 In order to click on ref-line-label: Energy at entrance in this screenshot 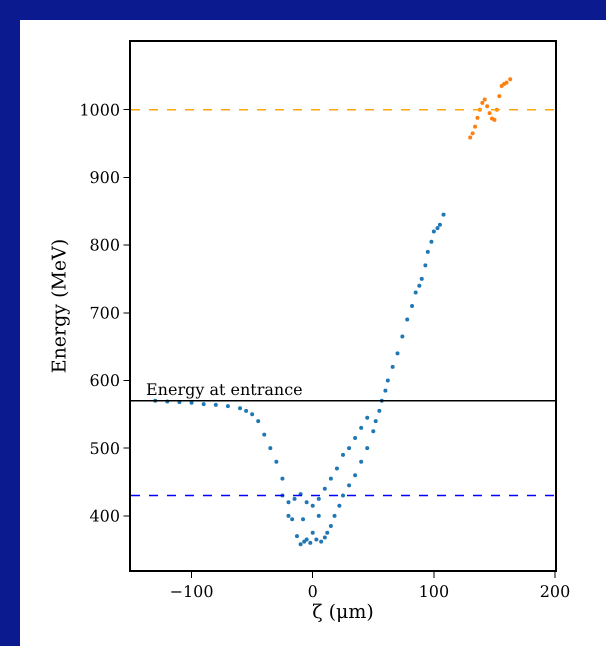, I will do `click(224, 389)`.